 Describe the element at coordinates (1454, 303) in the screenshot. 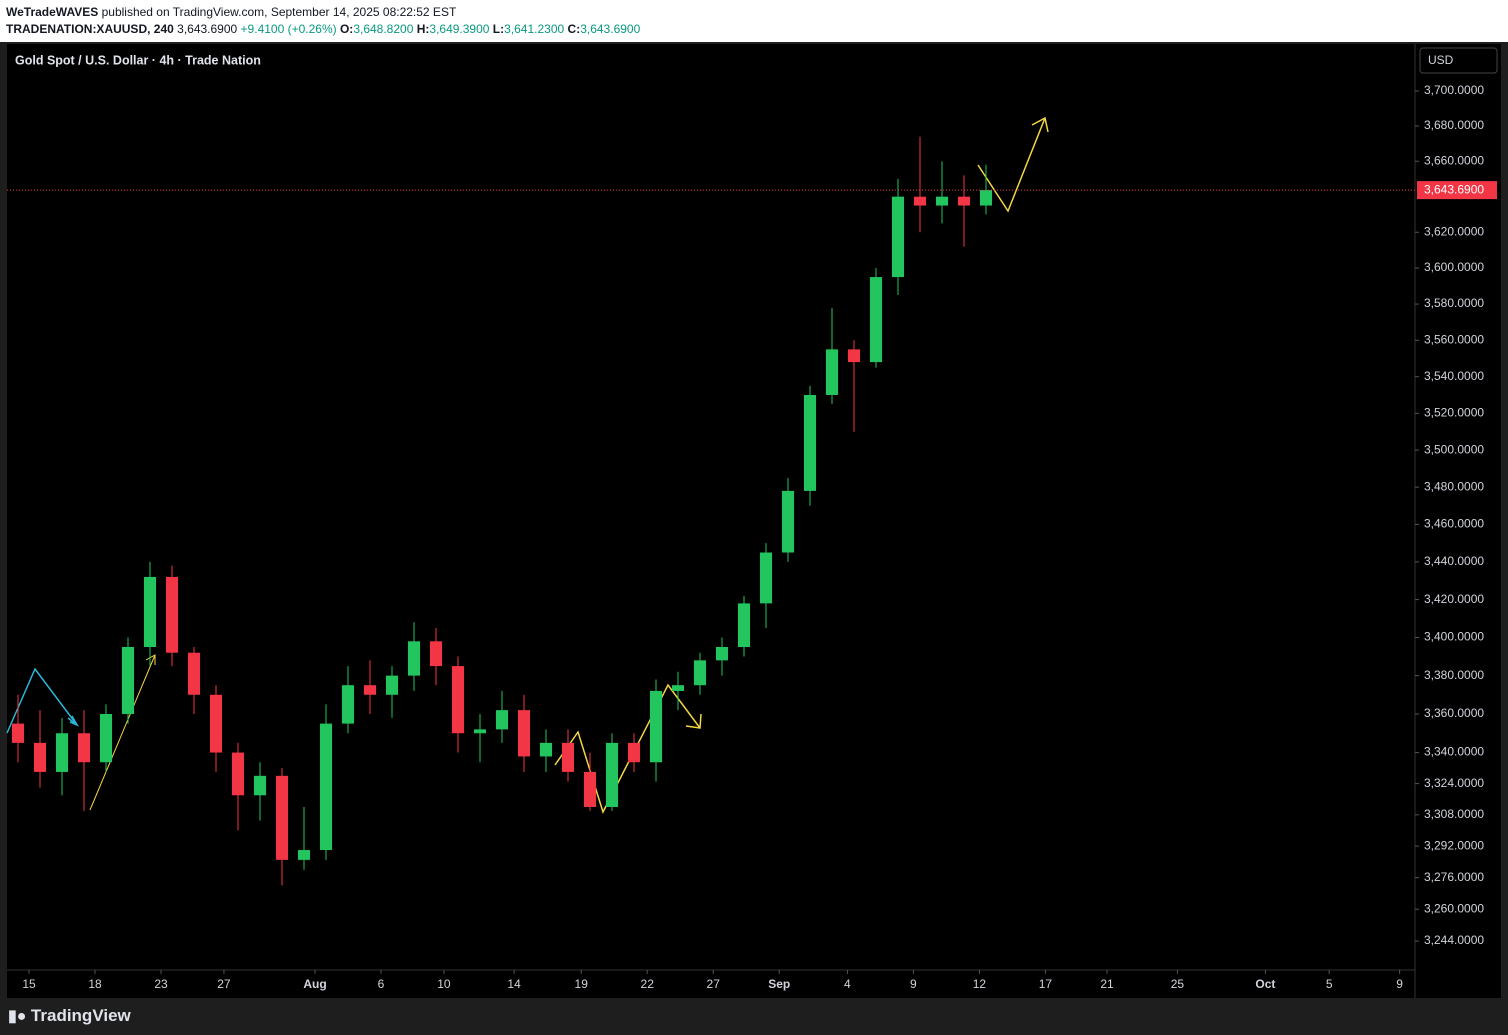

I see `y-tick-label: 3,580.0000` at that location.